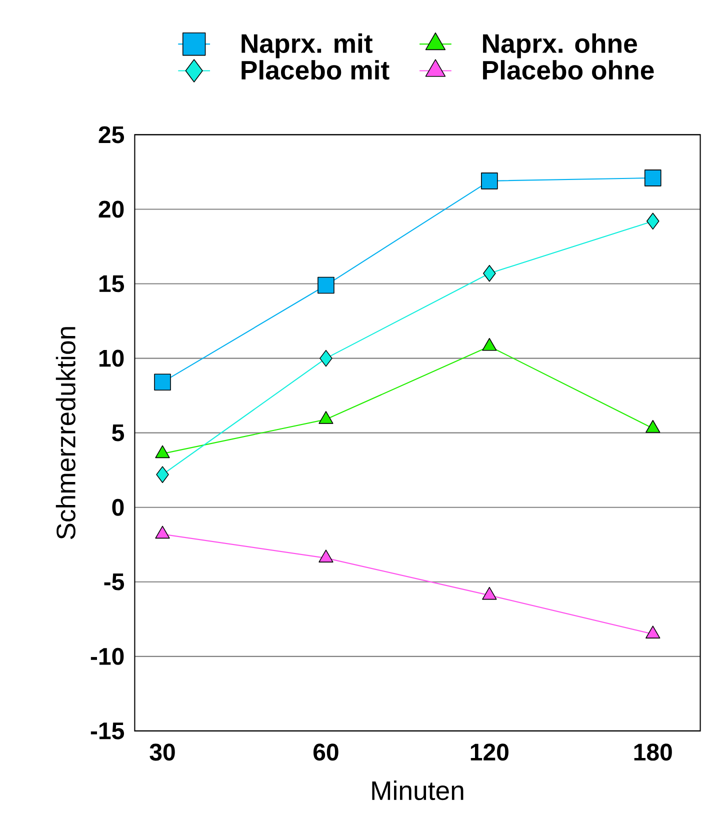  I want to click on y-tick-label: 20, so click(111, 209).